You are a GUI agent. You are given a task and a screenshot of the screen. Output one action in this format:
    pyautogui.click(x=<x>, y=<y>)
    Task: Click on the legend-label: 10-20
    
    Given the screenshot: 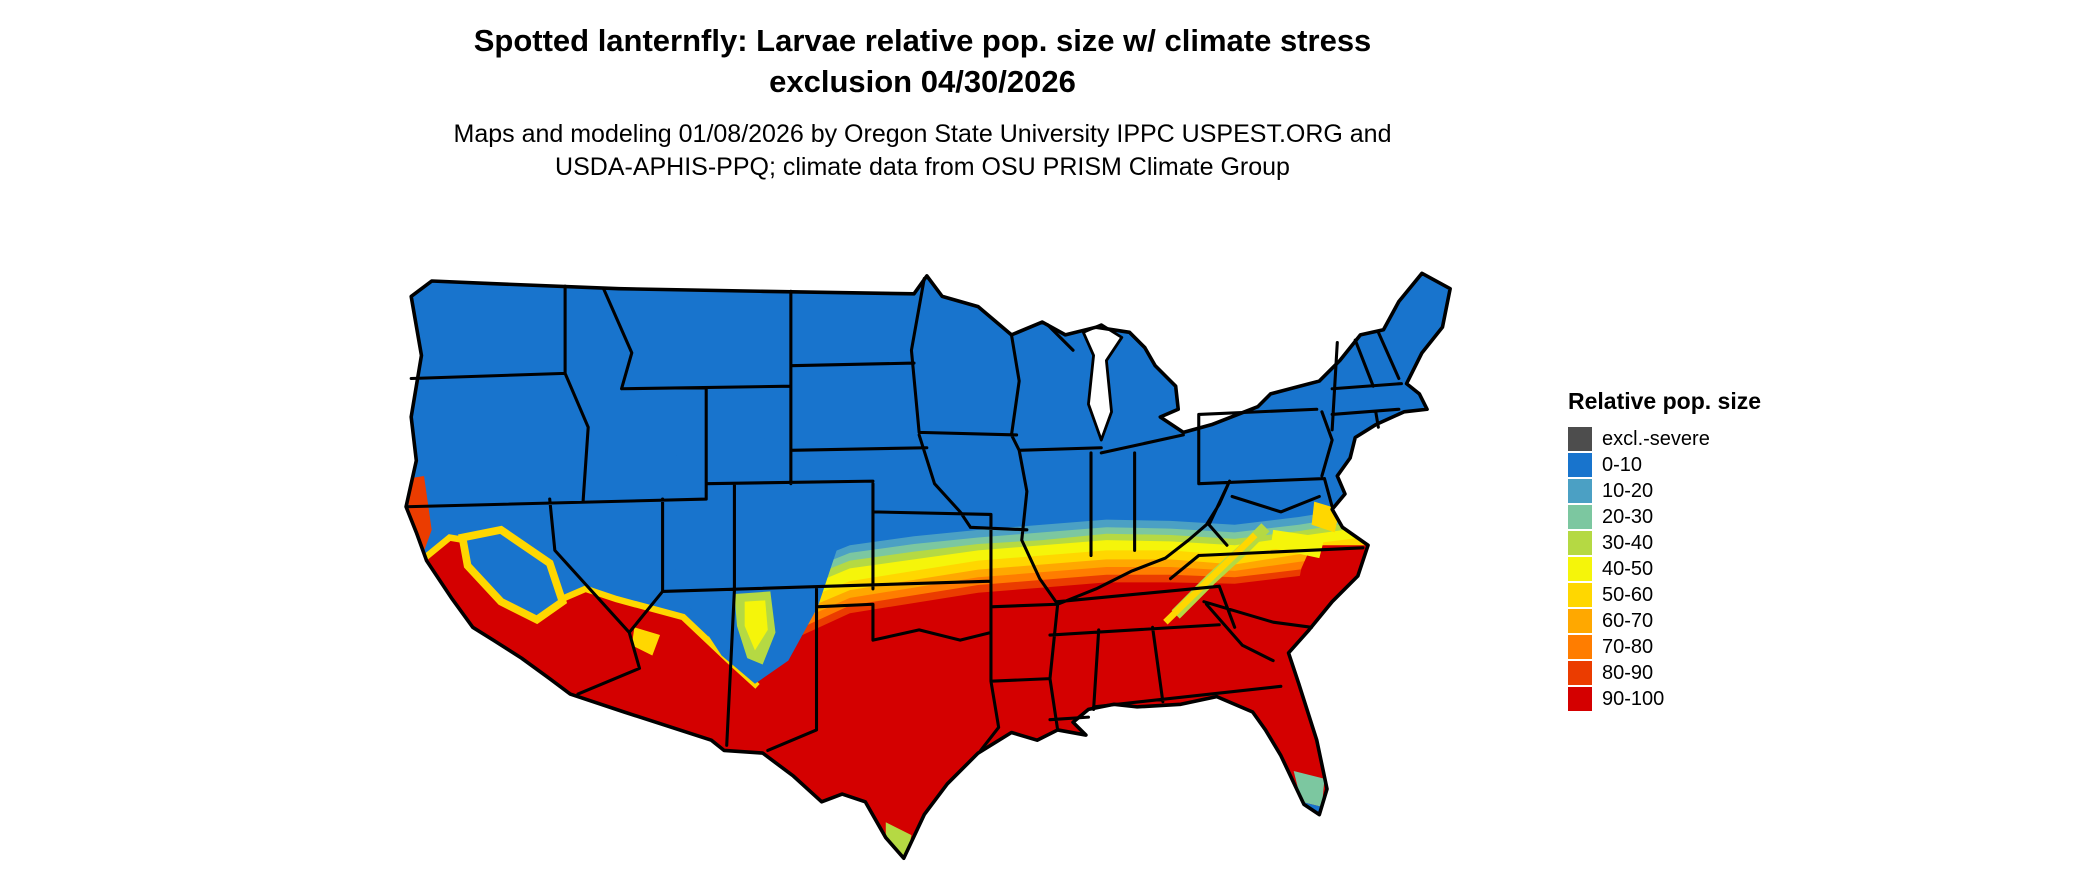 What is the action you would take?
    pyautogui.click(x=1628, y=491)
    